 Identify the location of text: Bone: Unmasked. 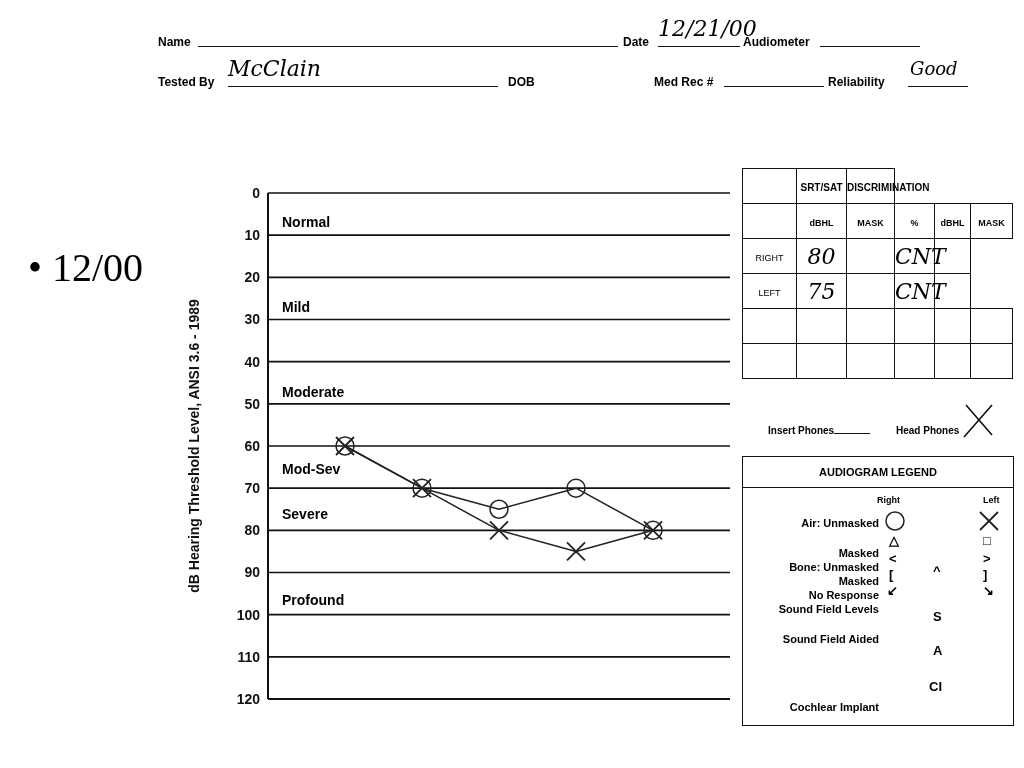
(834, 567).